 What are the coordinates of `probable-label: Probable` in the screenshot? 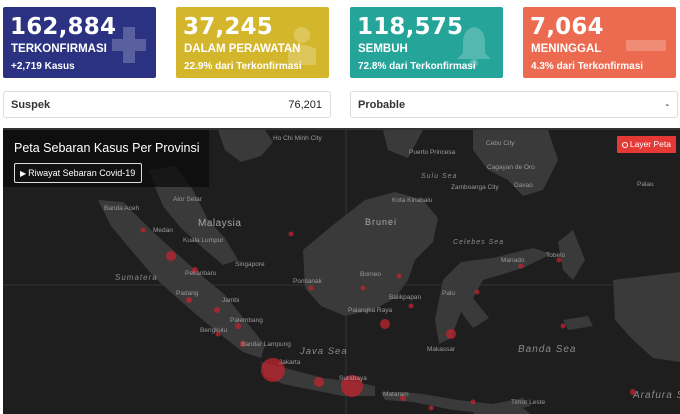 It's located at (382, 105).